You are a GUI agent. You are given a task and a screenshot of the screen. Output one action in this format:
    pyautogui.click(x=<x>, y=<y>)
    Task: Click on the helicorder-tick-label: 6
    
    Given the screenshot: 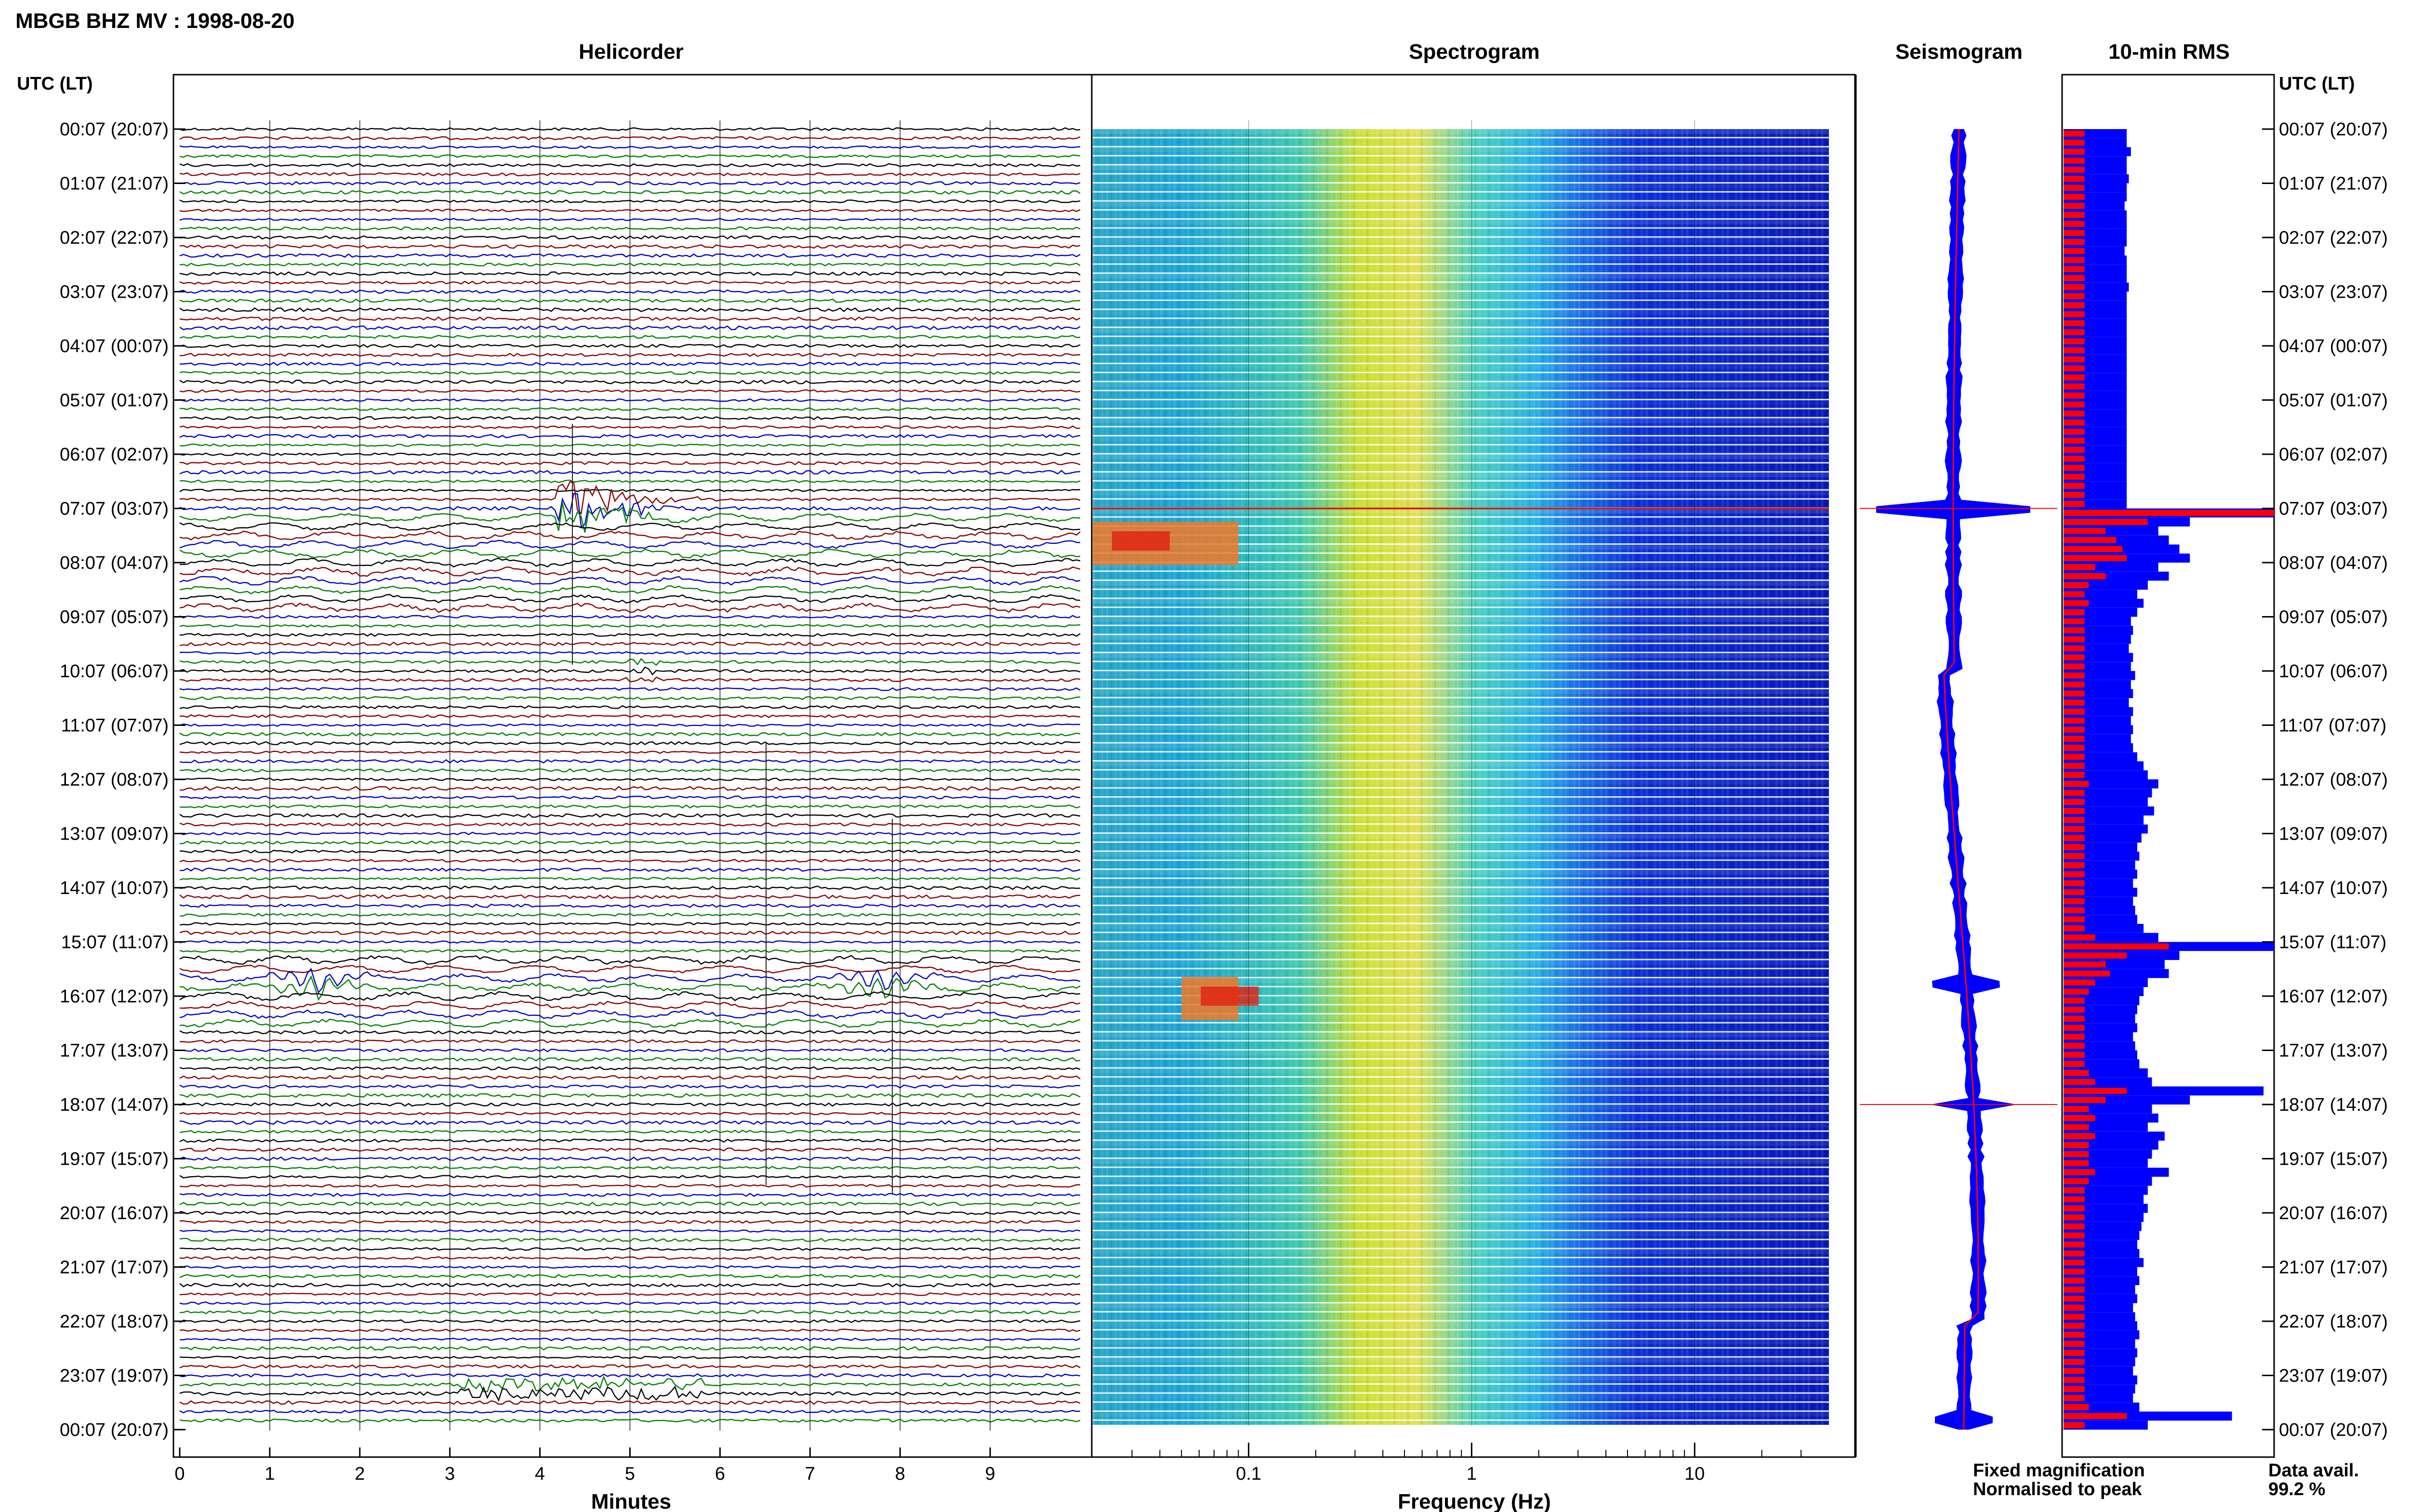 What is the action you would take?
    pyautogui.click(x=720, y=1474)
    